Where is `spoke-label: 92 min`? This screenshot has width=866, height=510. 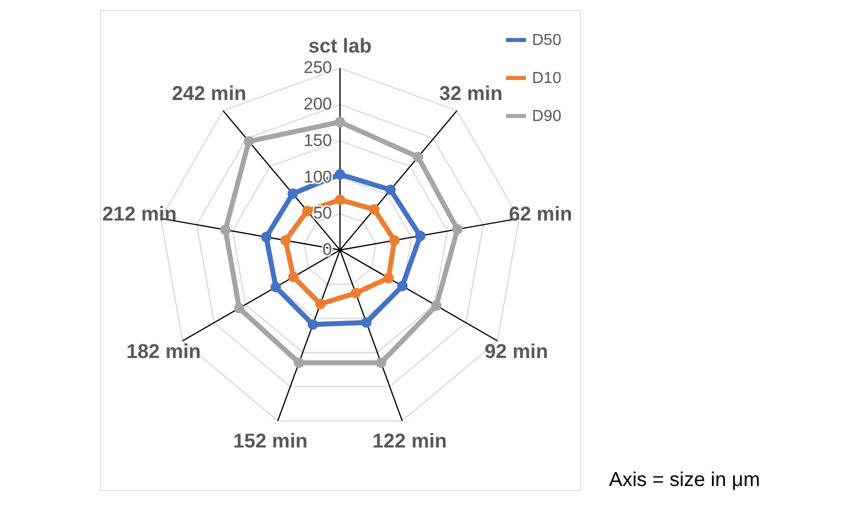 spoke-label: 92 min is located at coordinates (516, 351).